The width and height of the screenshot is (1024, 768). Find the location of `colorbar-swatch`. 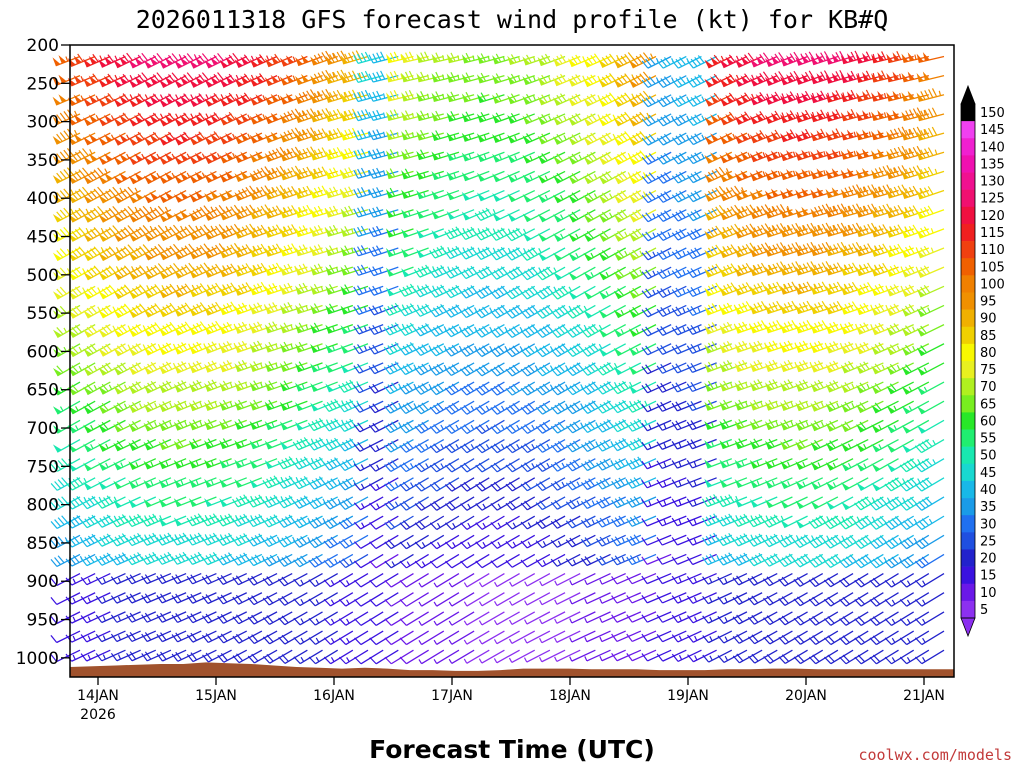

colorbar-swatch is located at coordinates (968, 575).